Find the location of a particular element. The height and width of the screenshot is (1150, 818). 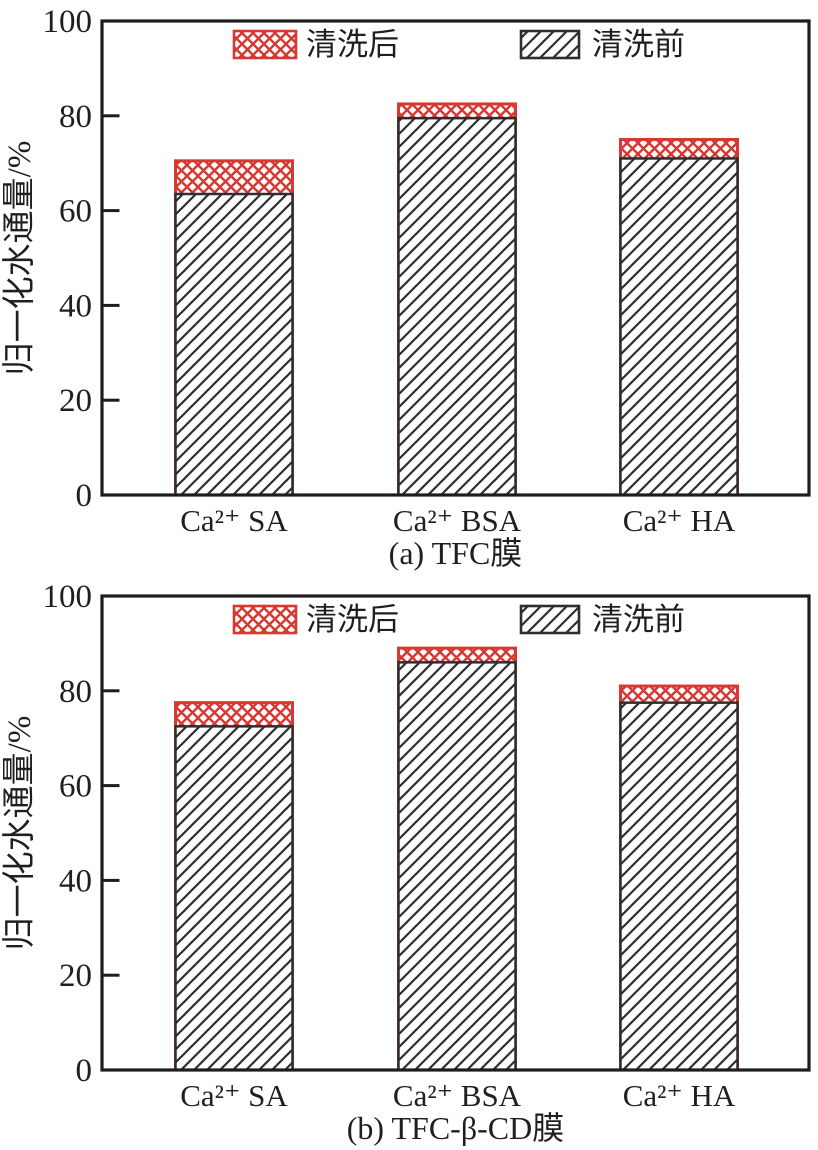

panel-caption: (a) TFC膜 is located at coordinates (456, 553).